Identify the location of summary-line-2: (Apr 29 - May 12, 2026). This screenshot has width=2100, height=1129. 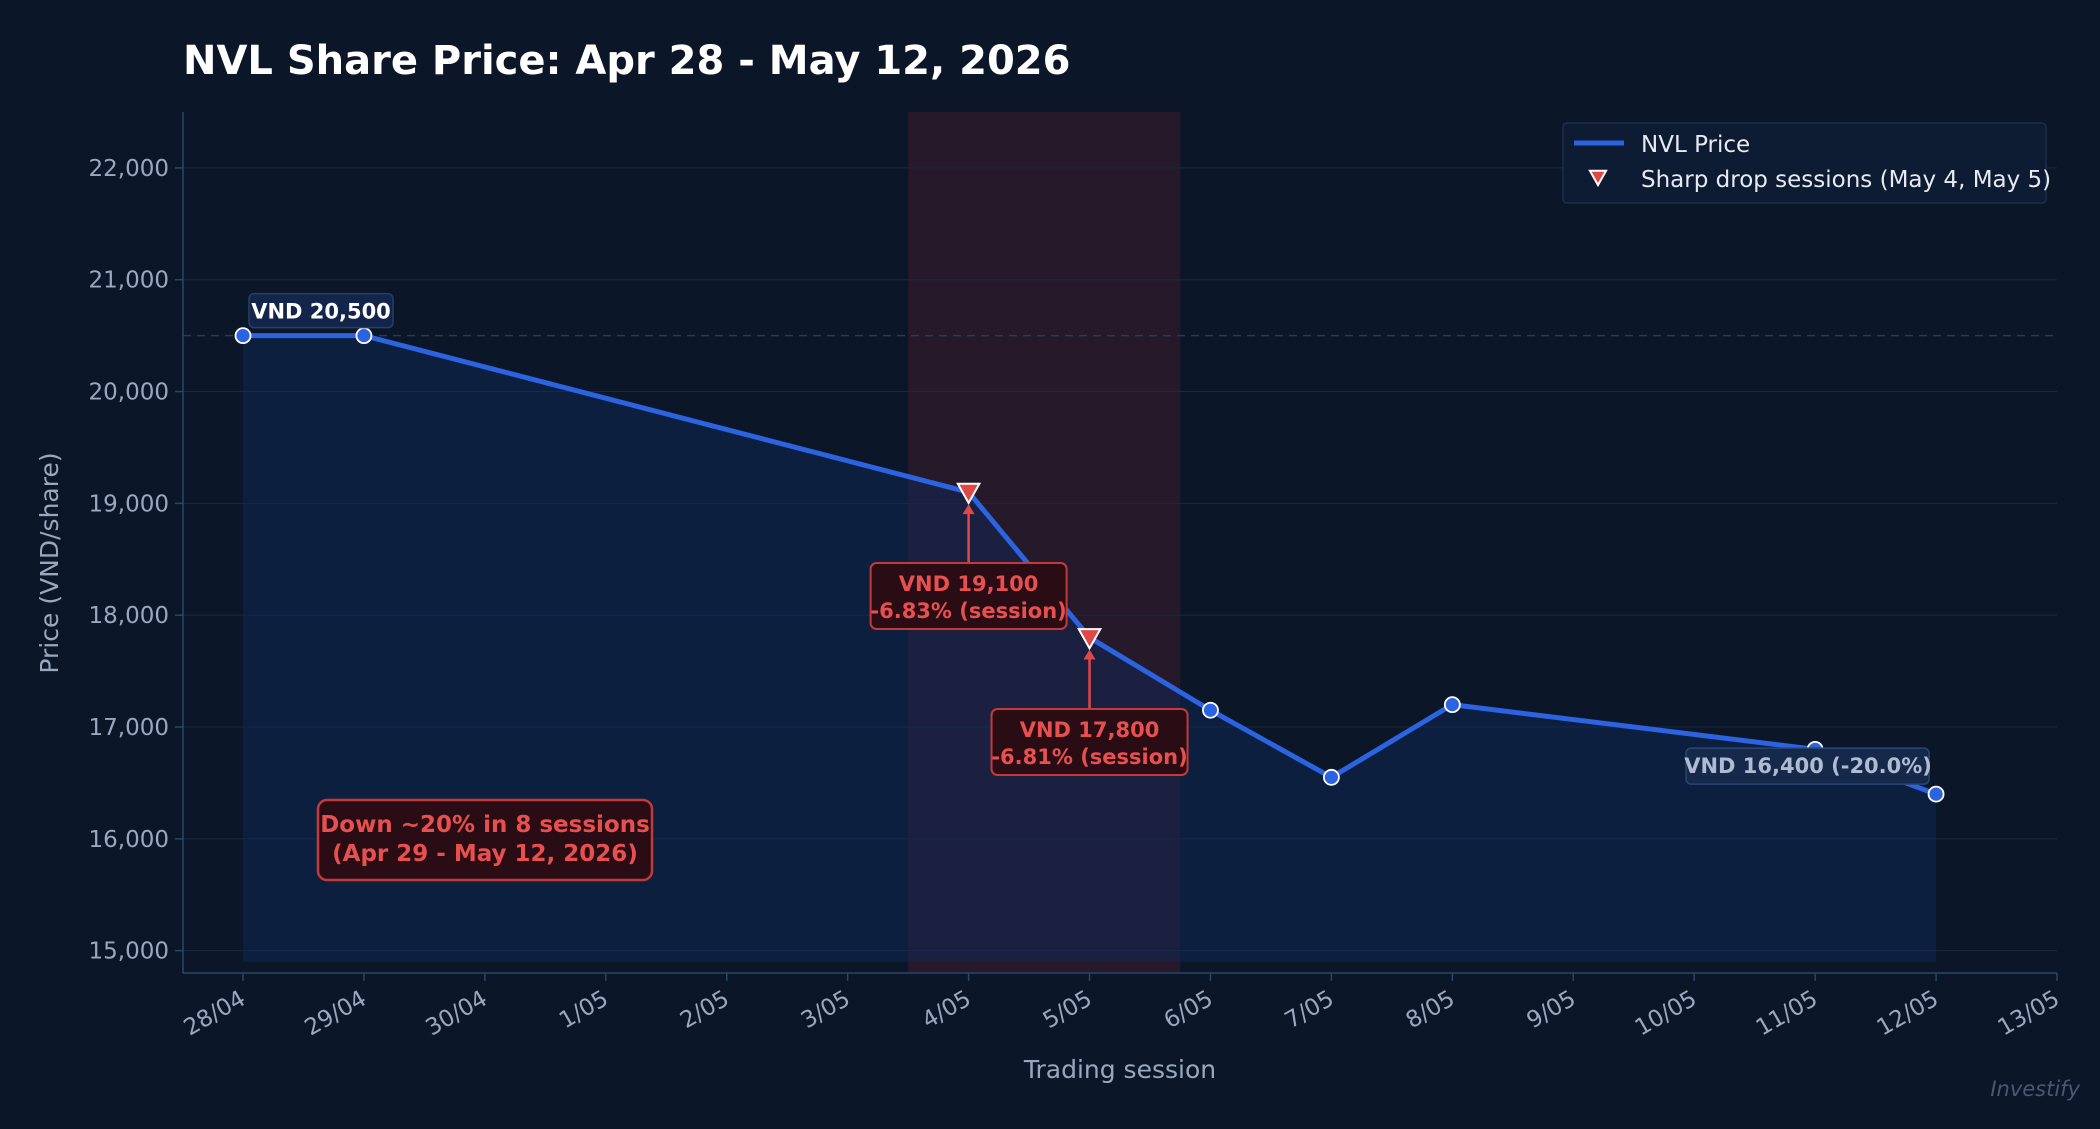
(485, 854).